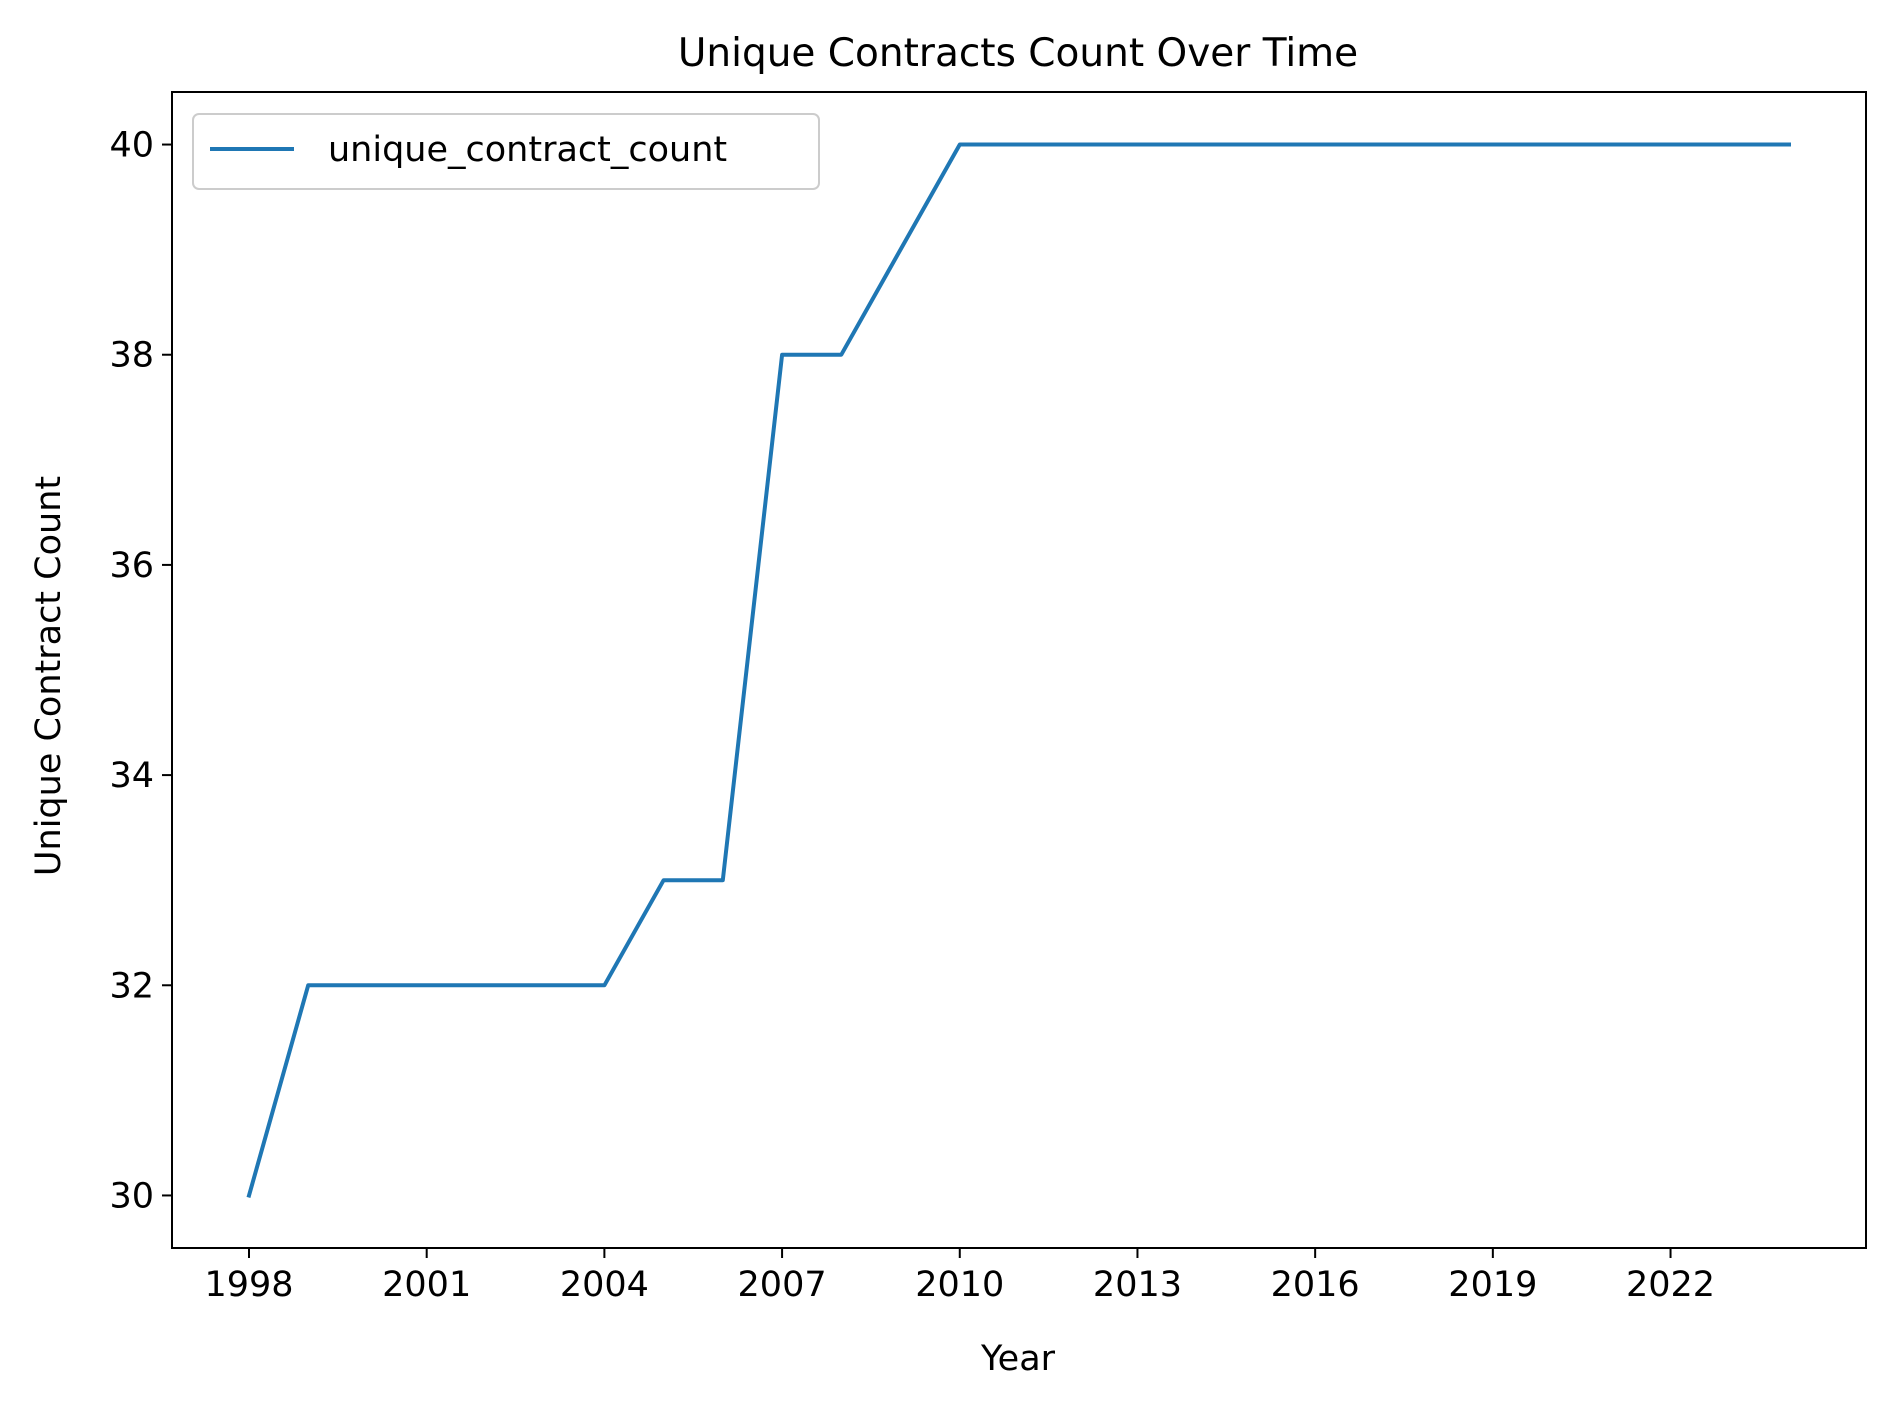 Image resolution: width=1890 pixels, height=1406 pixels. Describe the element at coordinates (140, 671) in the screenshot. I see `y-axis-ticks: 30 32 34 36 38 40` at that location.